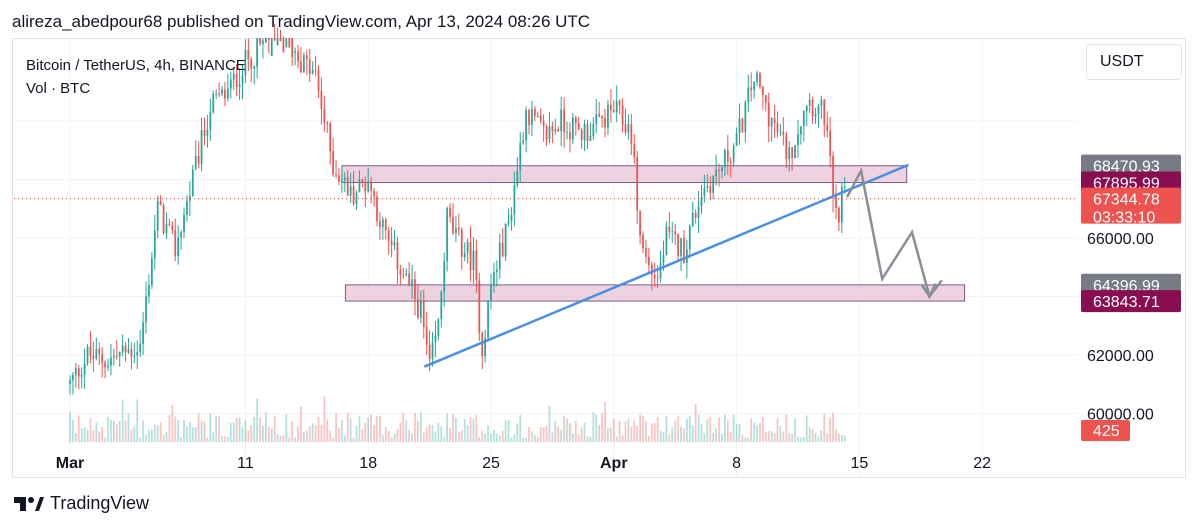  What do you see at coordinates (982, 463) in the screenshot?
I see `x-tick-label: 22` at bounding box center [982, 463].